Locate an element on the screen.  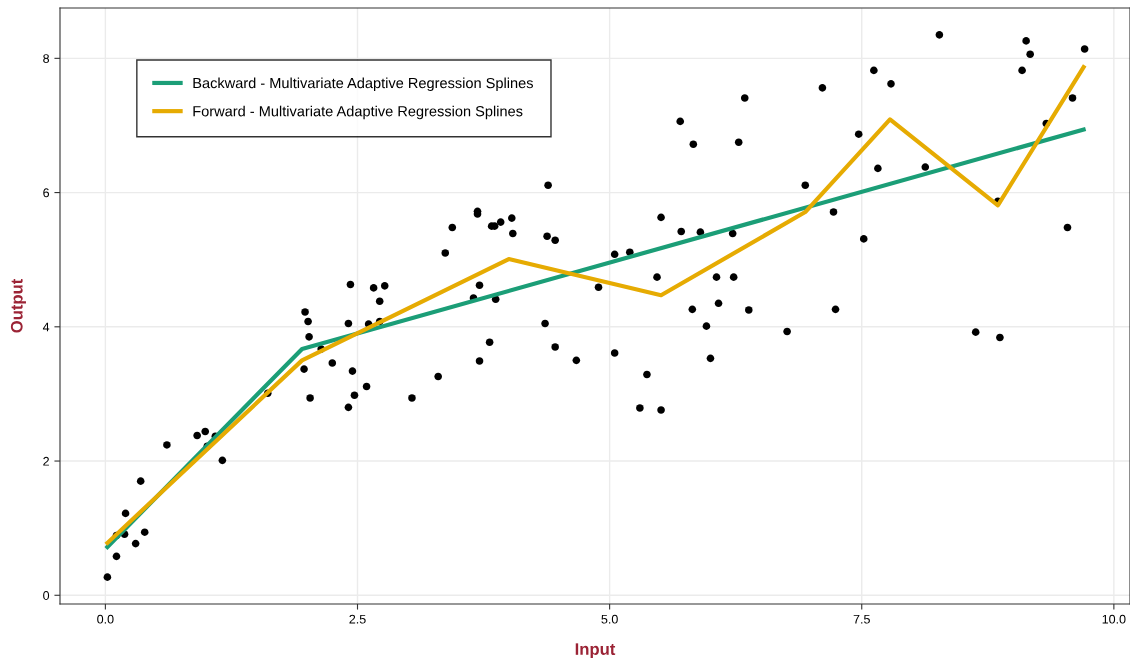
x-tick-label: 10.0 is located at coordinates (1114, 619).